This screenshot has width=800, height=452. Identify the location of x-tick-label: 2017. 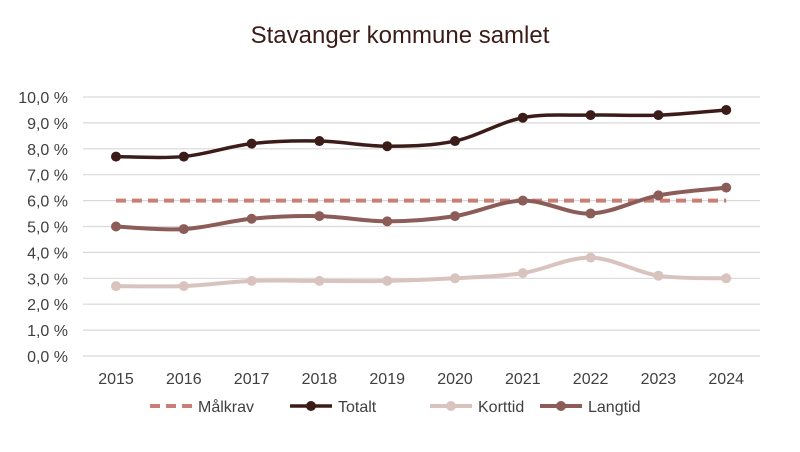
(252, 379).